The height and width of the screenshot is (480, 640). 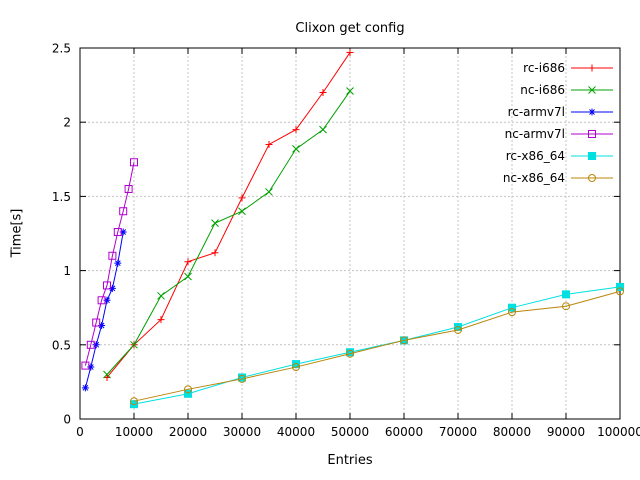 I want to click on x-tick-label: 80000, so click(x=512, y=432).